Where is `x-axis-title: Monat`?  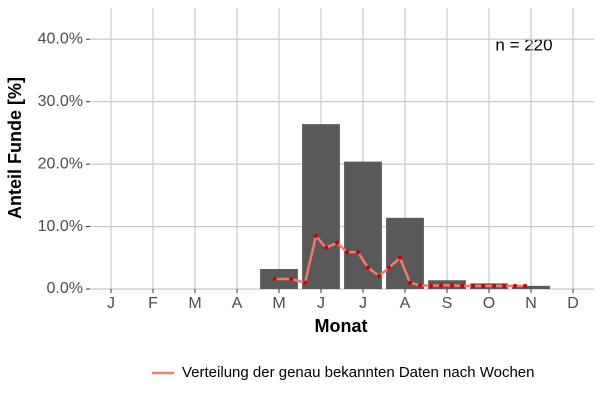 x-axis-title: Monat is located at coordinates (341, 326).